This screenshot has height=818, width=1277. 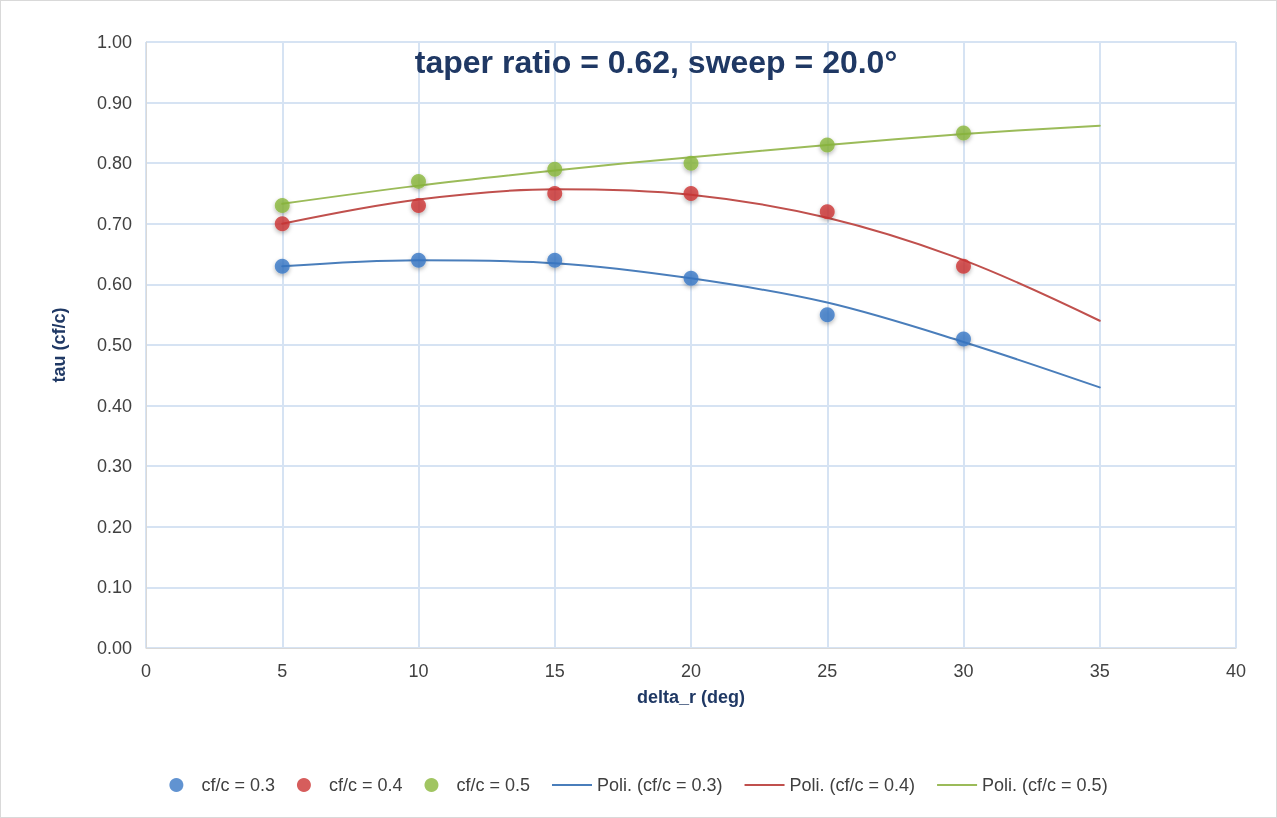 What do you see at coordinates (238, 785) in the screenshot?
I see `legend-label: cf/c = 0.3` at bounding box center [238, 785].